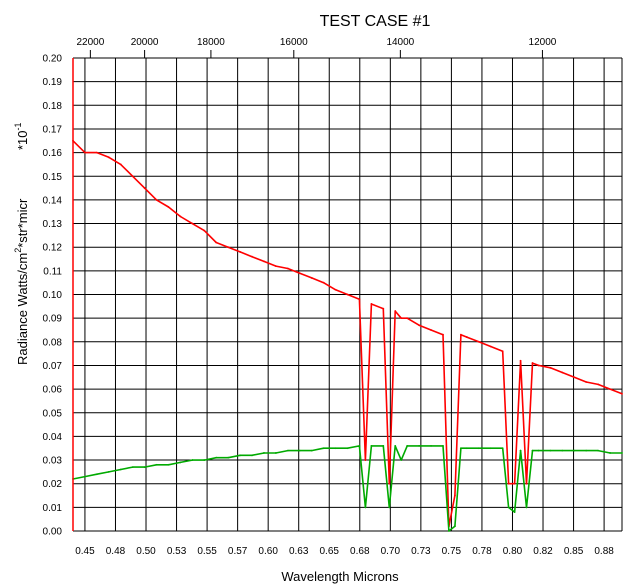 The image size is (624, 587). What do you see at coordinates (347, 488) in the screenshot?
I see `series-line` at bounding box center [347, 488].